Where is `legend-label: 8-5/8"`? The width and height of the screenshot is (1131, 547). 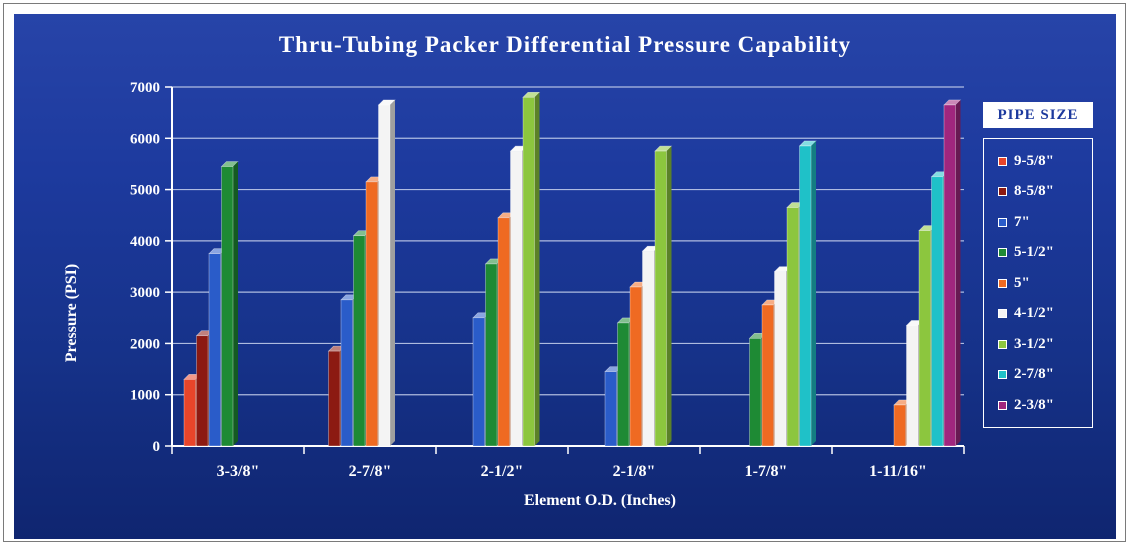 legend-label: 8-5/8" is located at coordinates (1034, 191).